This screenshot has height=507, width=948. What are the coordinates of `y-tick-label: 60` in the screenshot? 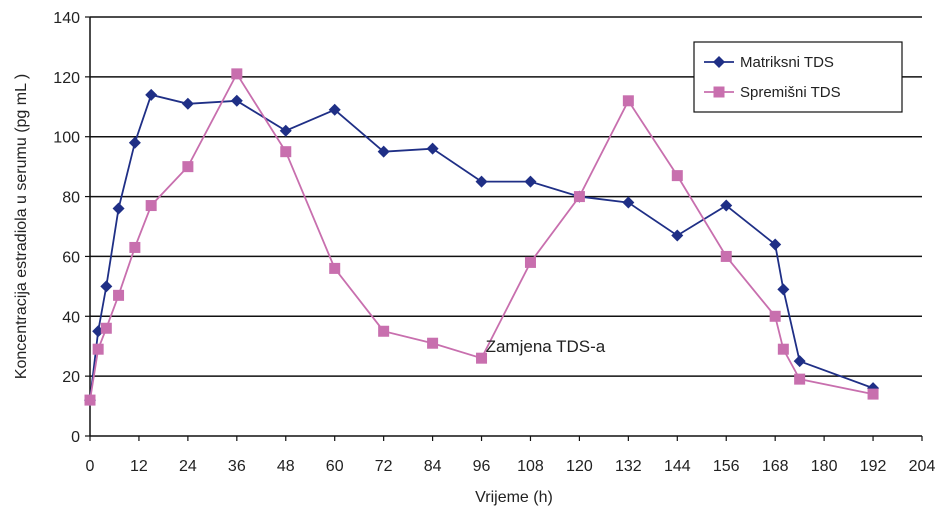 It's located at (71, 257).